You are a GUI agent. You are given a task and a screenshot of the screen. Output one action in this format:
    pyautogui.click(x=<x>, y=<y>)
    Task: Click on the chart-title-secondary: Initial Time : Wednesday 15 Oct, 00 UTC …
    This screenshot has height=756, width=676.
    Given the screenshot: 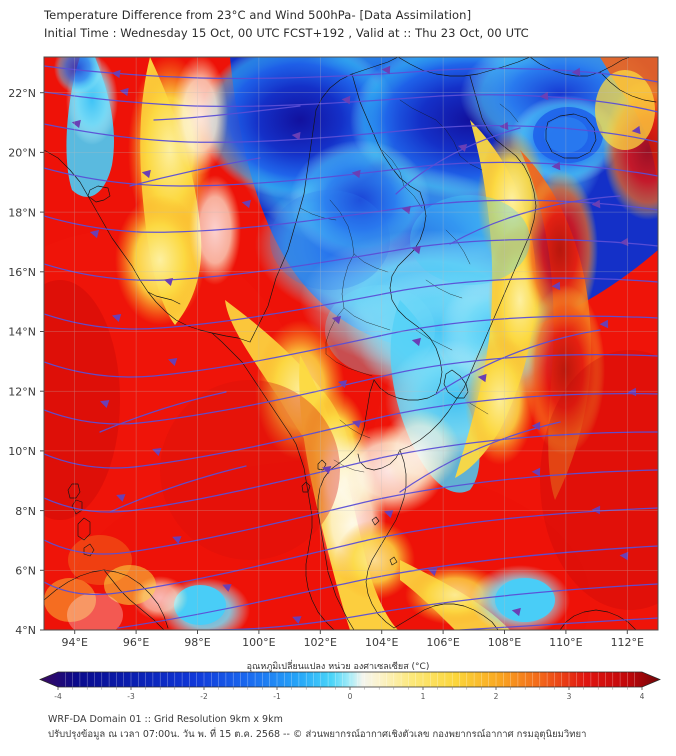 What is the action you would take?
    pyautogui.click(x=286, y=33)
    